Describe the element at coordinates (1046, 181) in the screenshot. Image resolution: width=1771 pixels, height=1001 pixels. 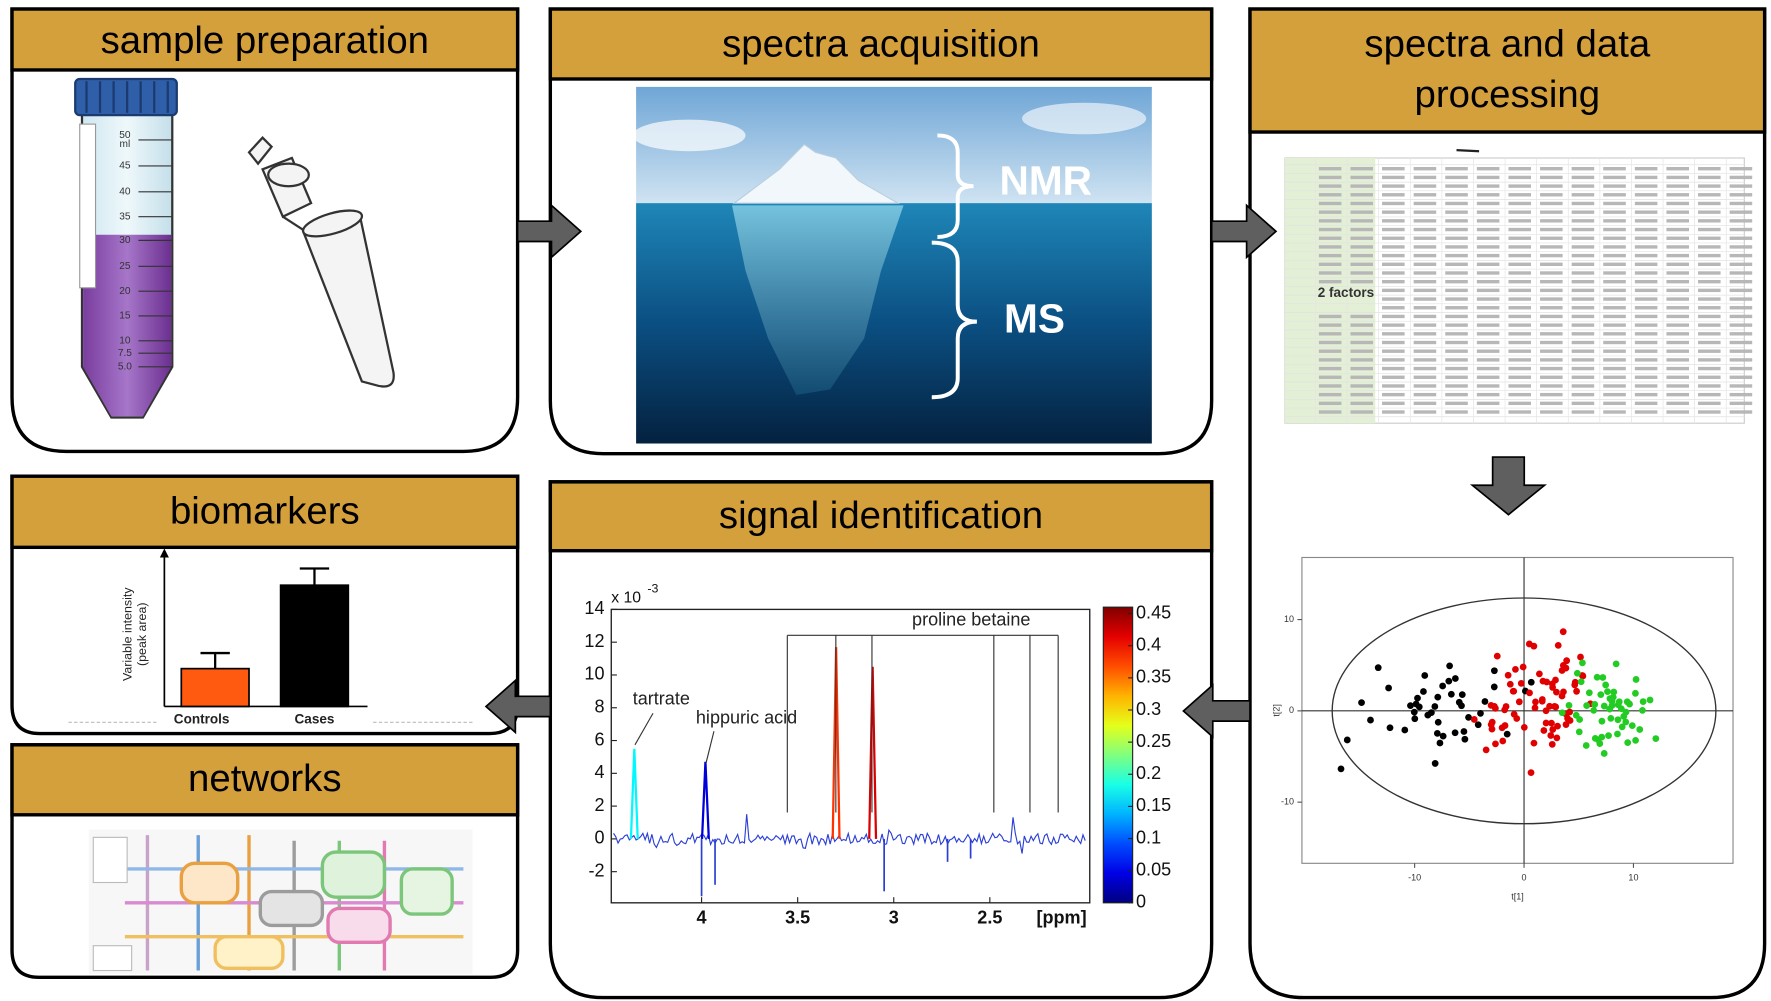
I see `technique-label: NMR` at that location.